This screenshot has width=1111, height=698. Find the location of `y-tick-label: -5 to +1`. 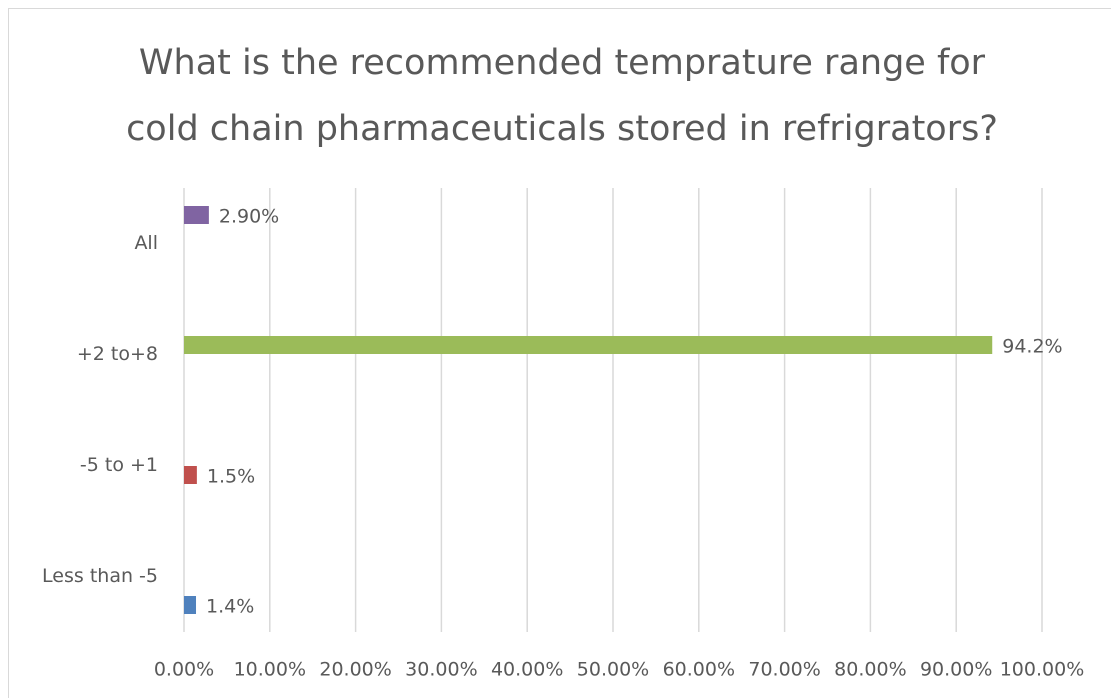

y-tick-label: -5 to +1 is located at coordinates (119, 465).